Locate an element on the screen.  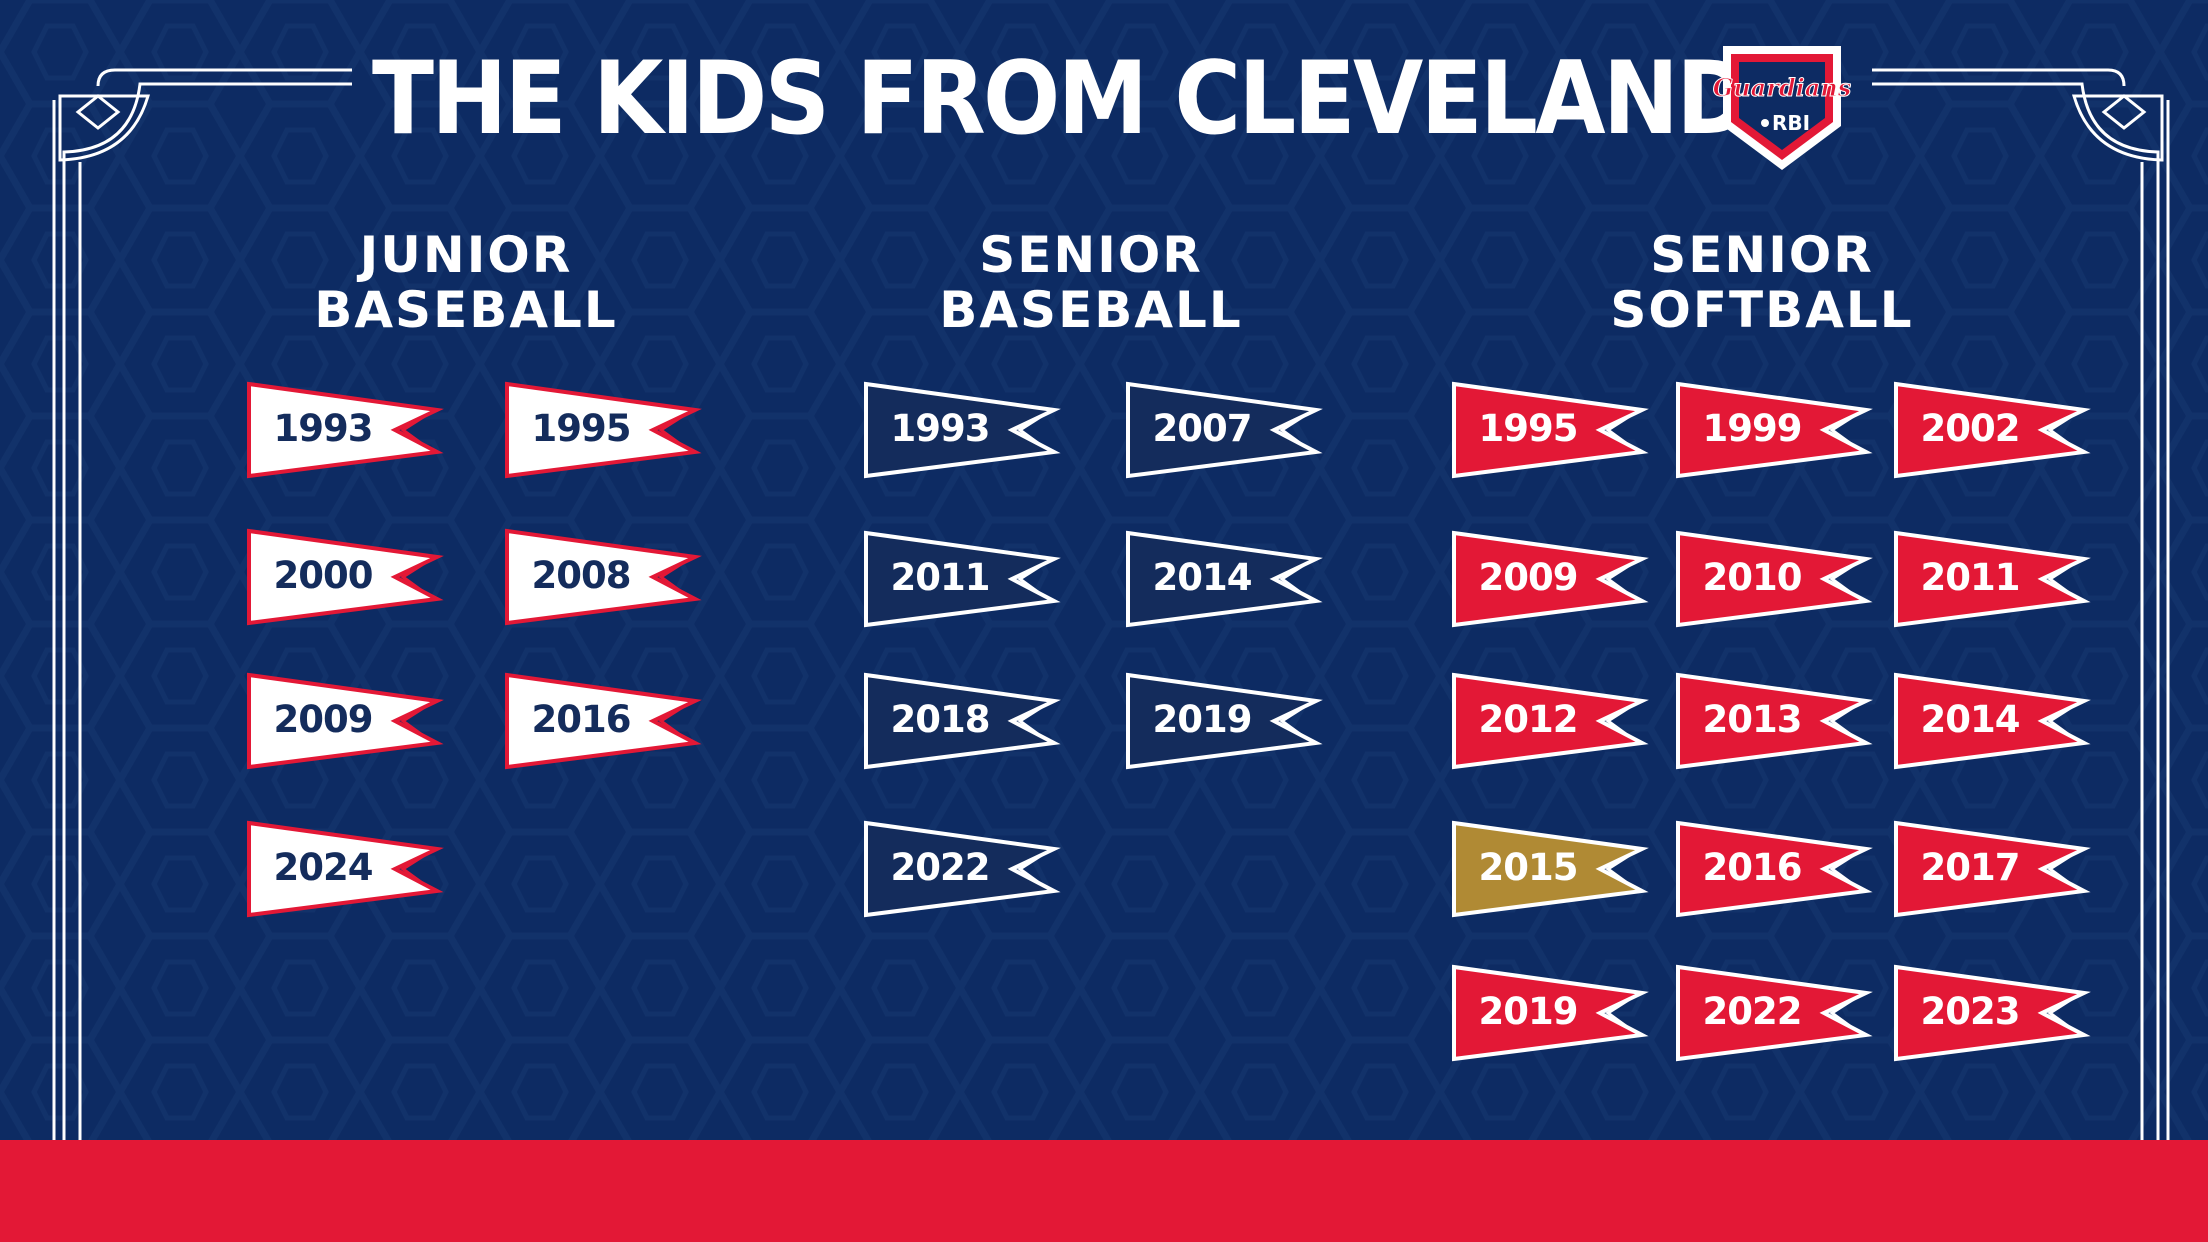
pennant-navy: 2019 is located at coordinates (1226, 725).